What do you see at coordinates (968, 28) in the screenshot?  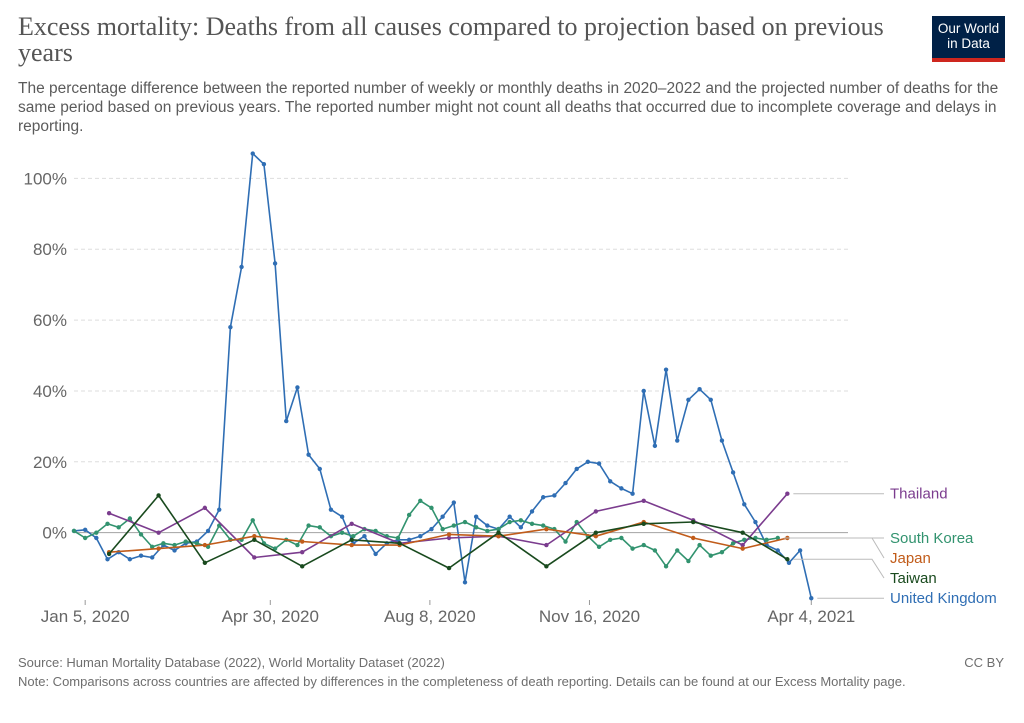 I see `logo-line-1: Our World` at bounding box center [968, 28].